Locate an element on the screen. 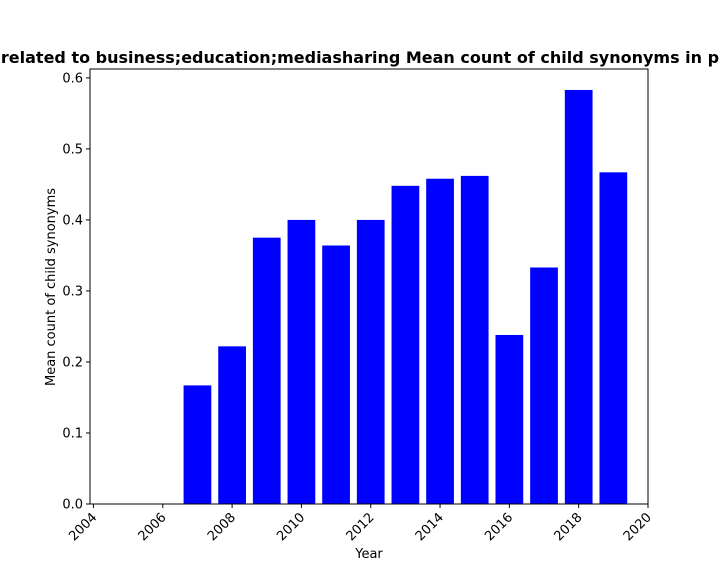 Image resolution: width=720 pixels, height=576 pixels. x-tick-label: 2020 is located at coordinates (638, 527).